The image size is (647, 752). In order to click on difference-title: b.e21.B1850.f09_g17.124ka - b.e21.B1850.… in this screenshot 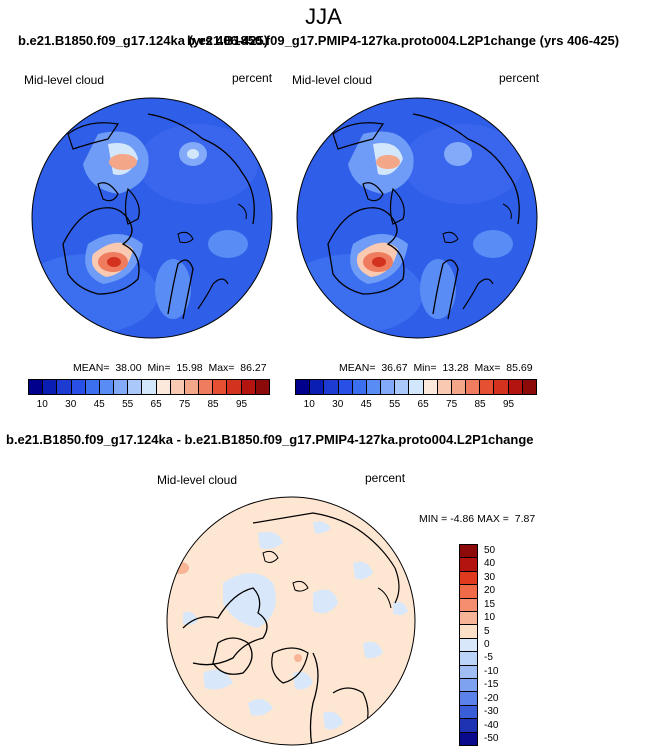, I will do `click(270, 439)`.